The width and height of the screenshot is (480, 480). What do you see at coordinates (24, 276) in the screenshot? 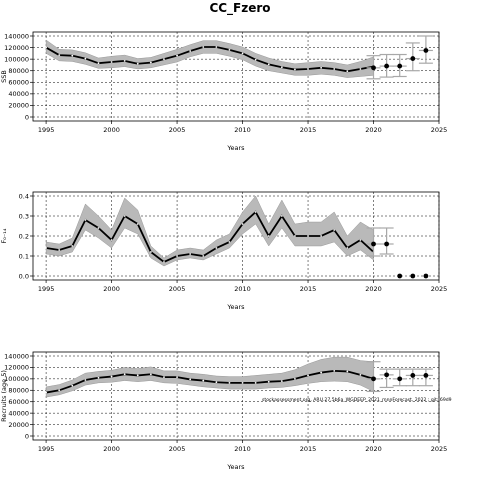
I see `y-tick-label: 0.0` at bounding box center [24, 276].